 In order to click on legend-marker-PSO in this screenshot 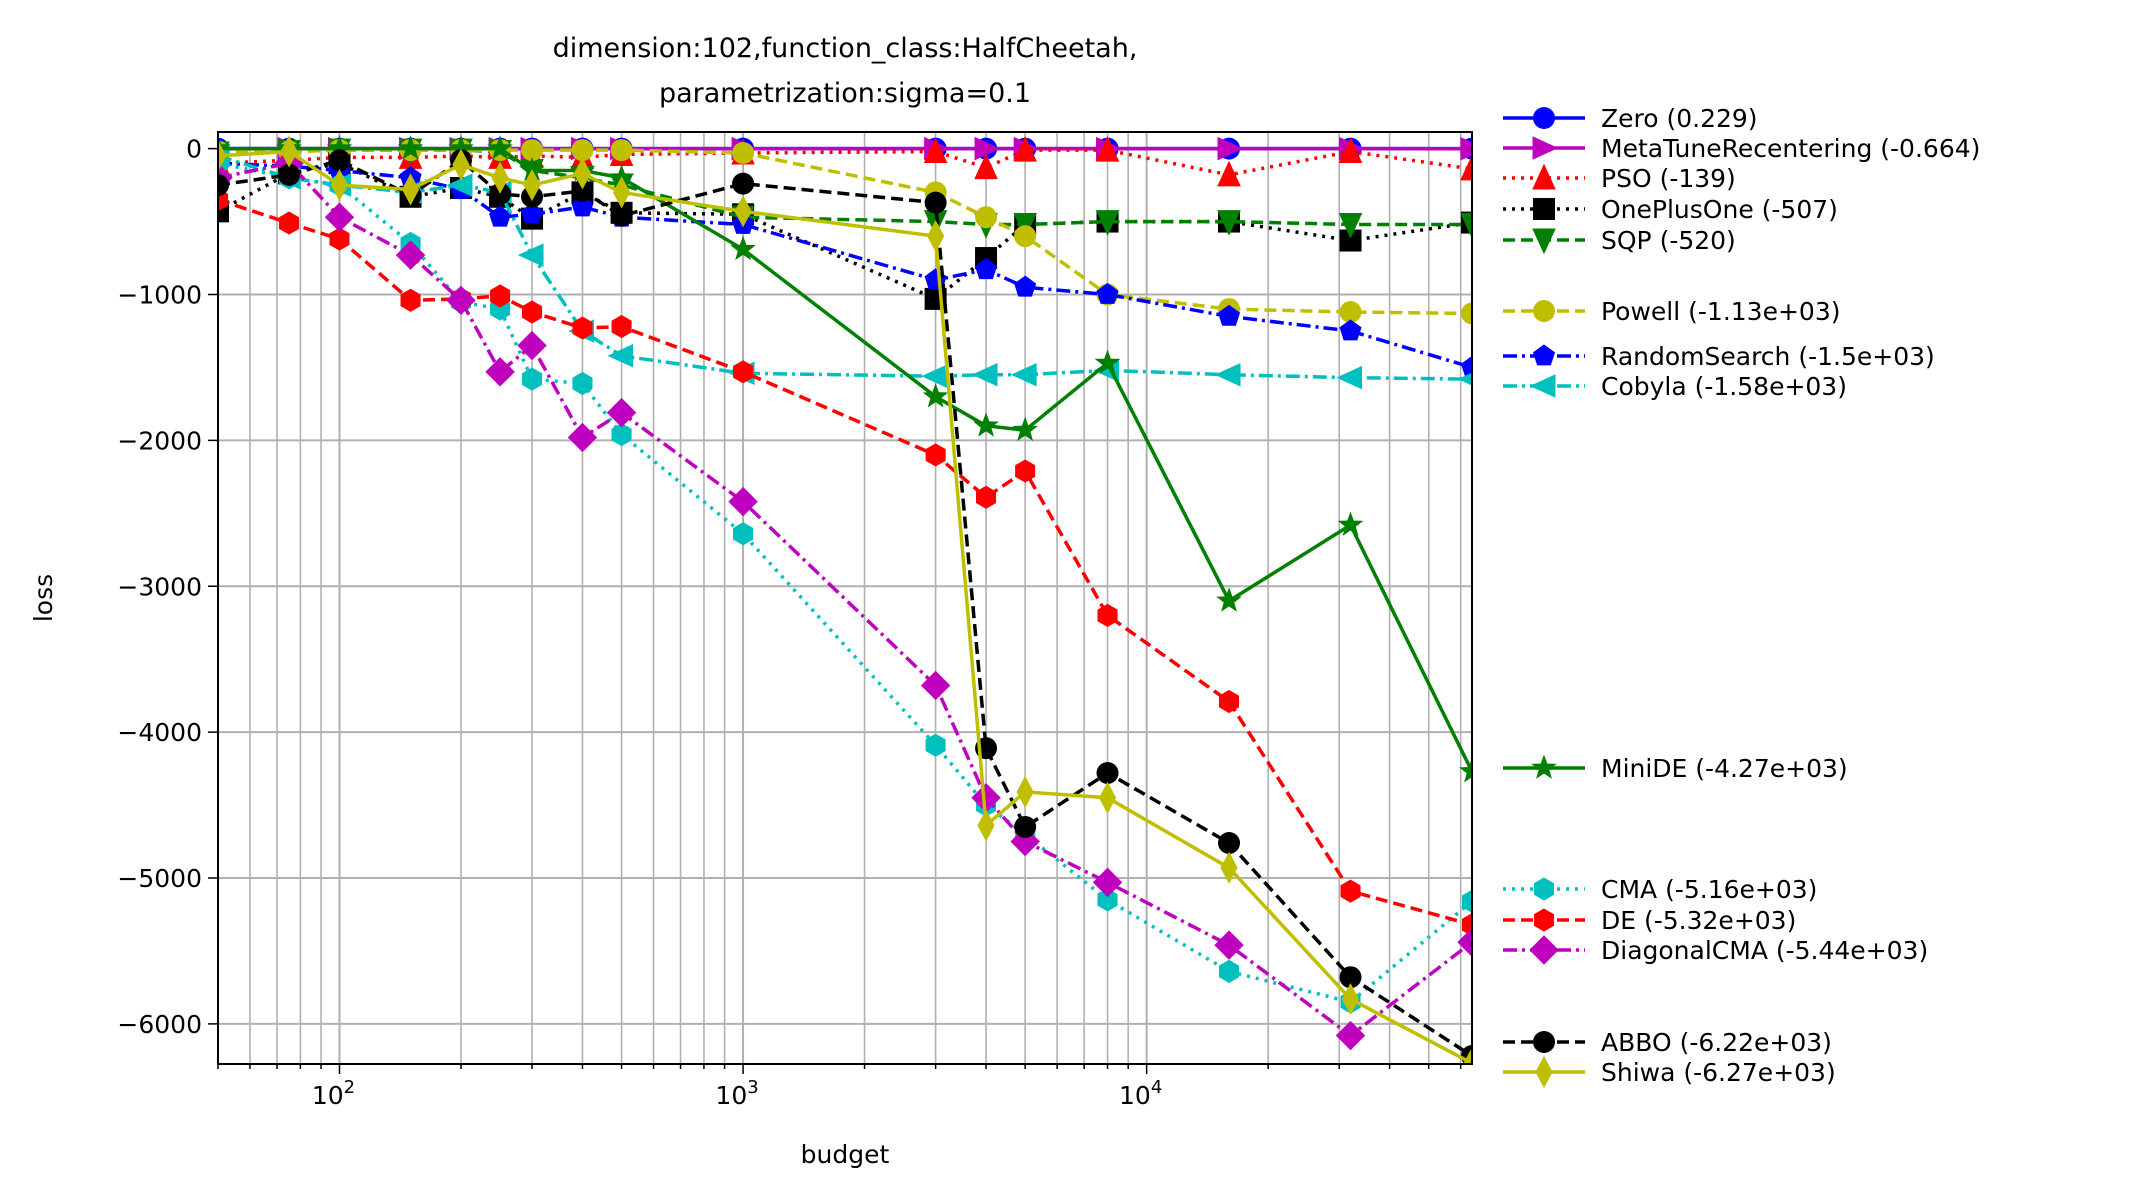, I will do `click(1544, 177)`.